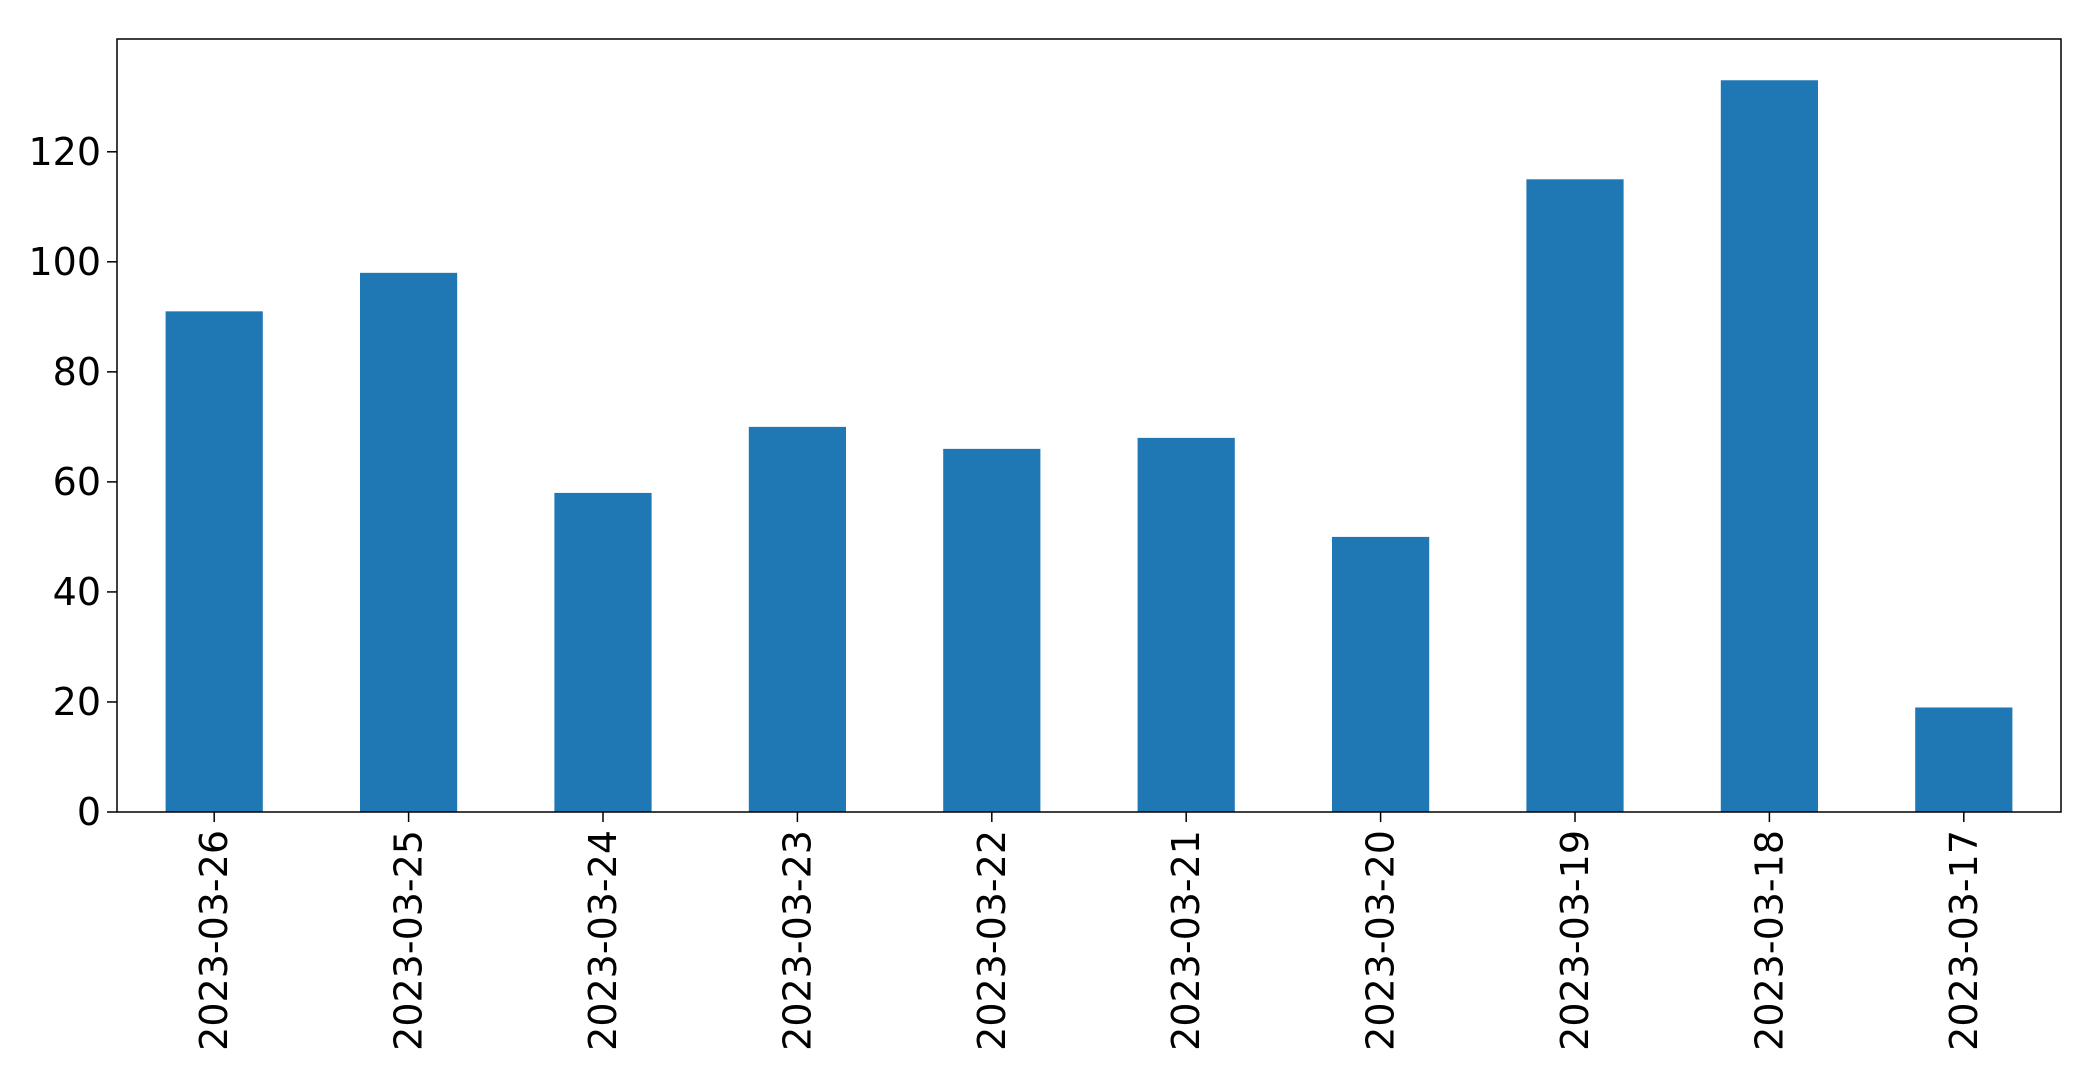 The height and width of the screenshot is (1065, 2093). Describe the element at coordinates (77, 482) in the screenshot. I see `y-tick-label: 60` at that location.